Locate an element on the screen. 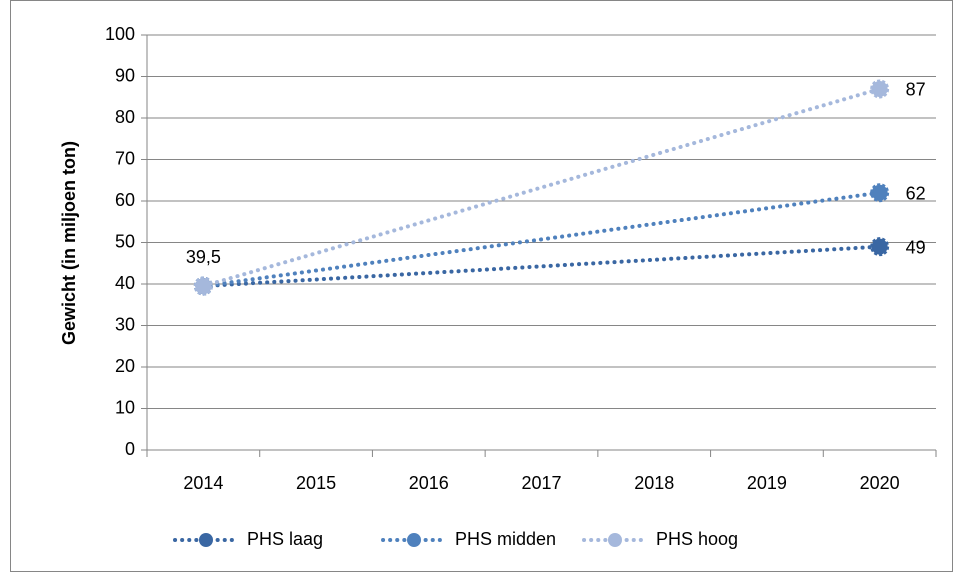 The image size is (954, 573). y-tick-label: 90 is located at coordinates (125, 75).